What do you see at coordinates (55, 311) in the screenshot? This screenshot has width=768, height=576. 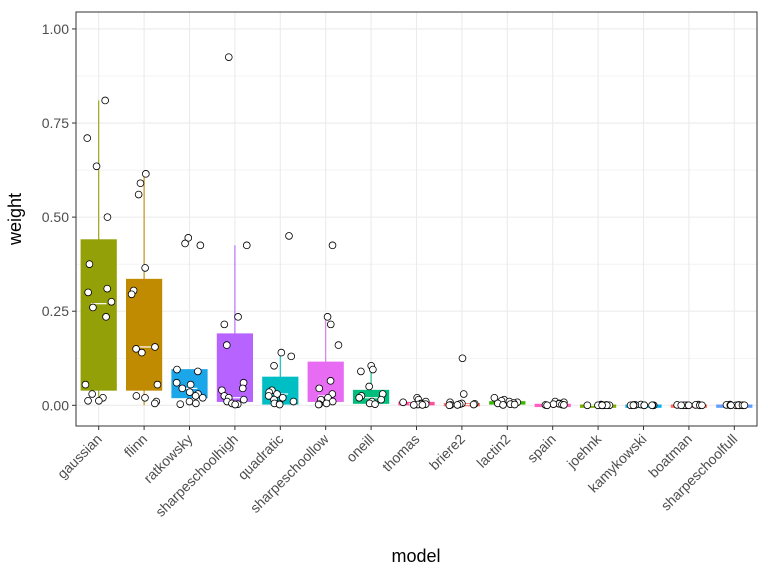 I see `y-tick-label: 0.25` at bounding box center [55, 311].